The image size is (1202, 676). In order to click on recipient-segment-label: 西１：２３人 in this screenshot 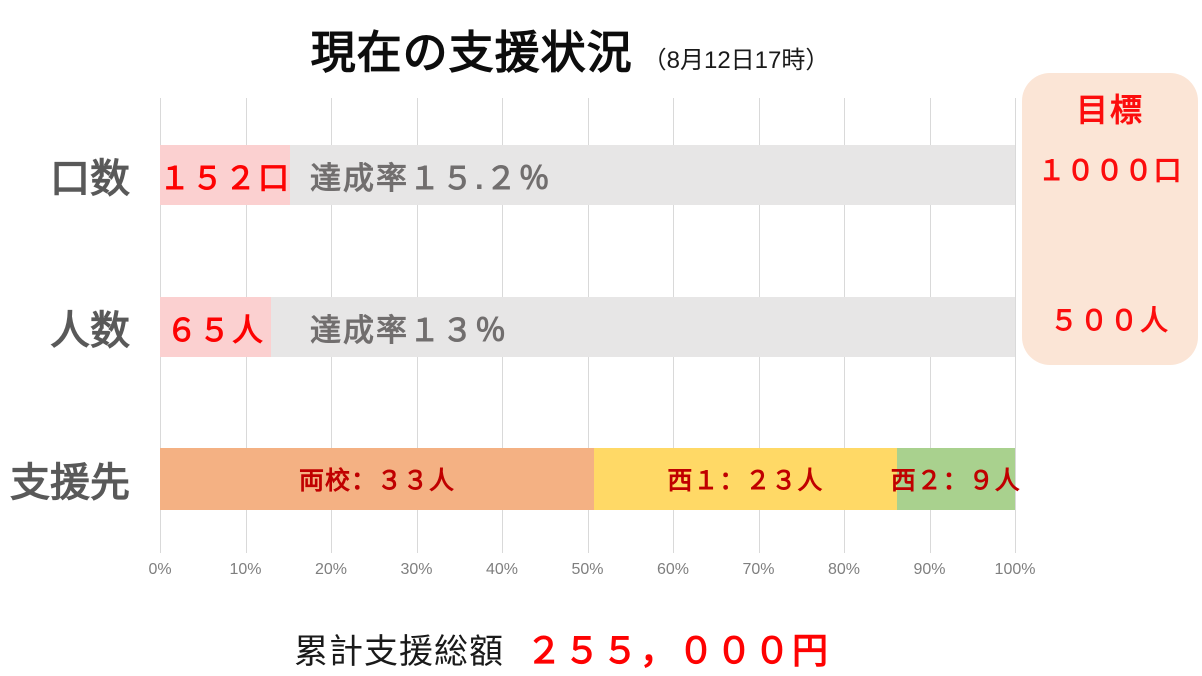, I will do `click(745, 481)`.